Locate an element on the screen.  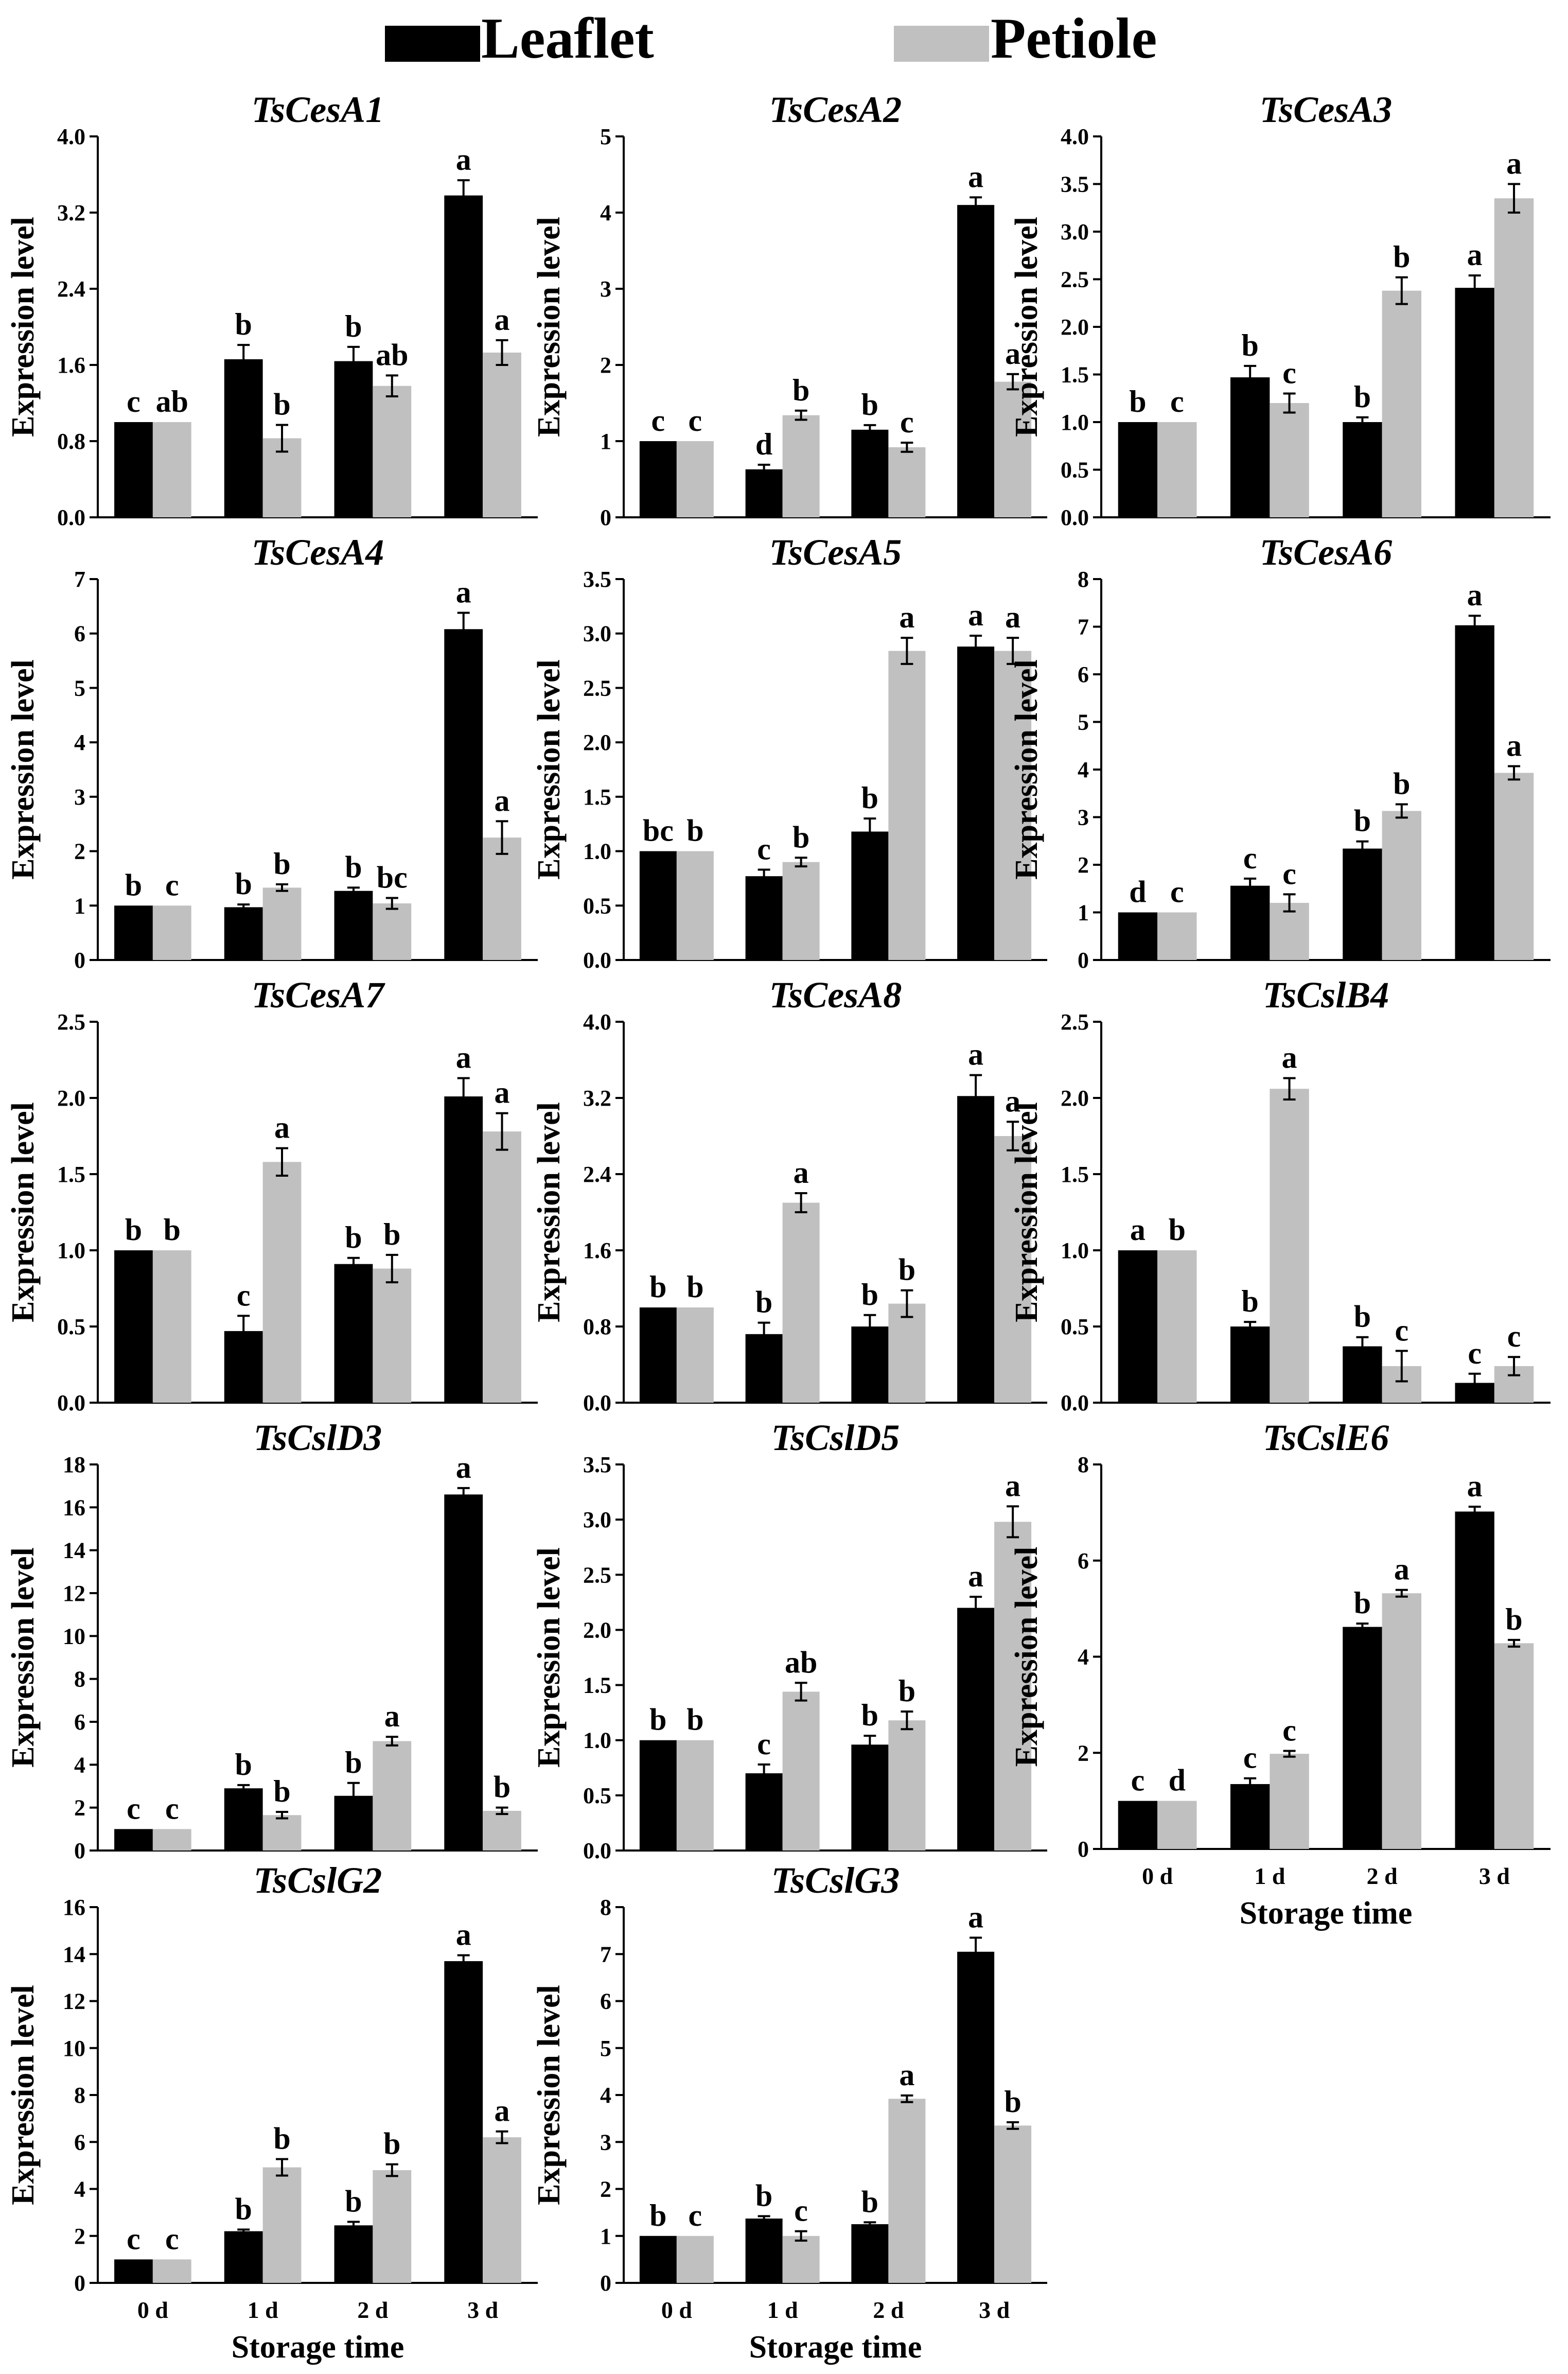
x-axis-label: Storage time is located at coordinates (318, 2347).